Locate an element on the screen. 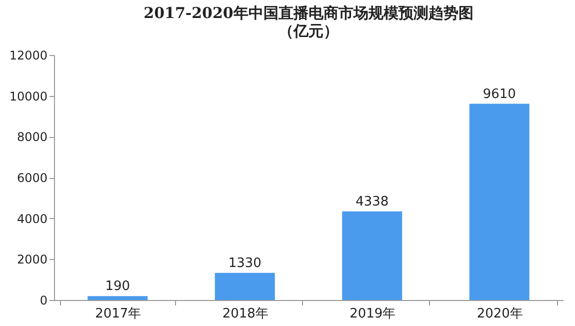 The image size is (575, 326). chart-title: 2017-2020年中国直播电商市场规模预测趋势图 is located at coordinates (309, 13).